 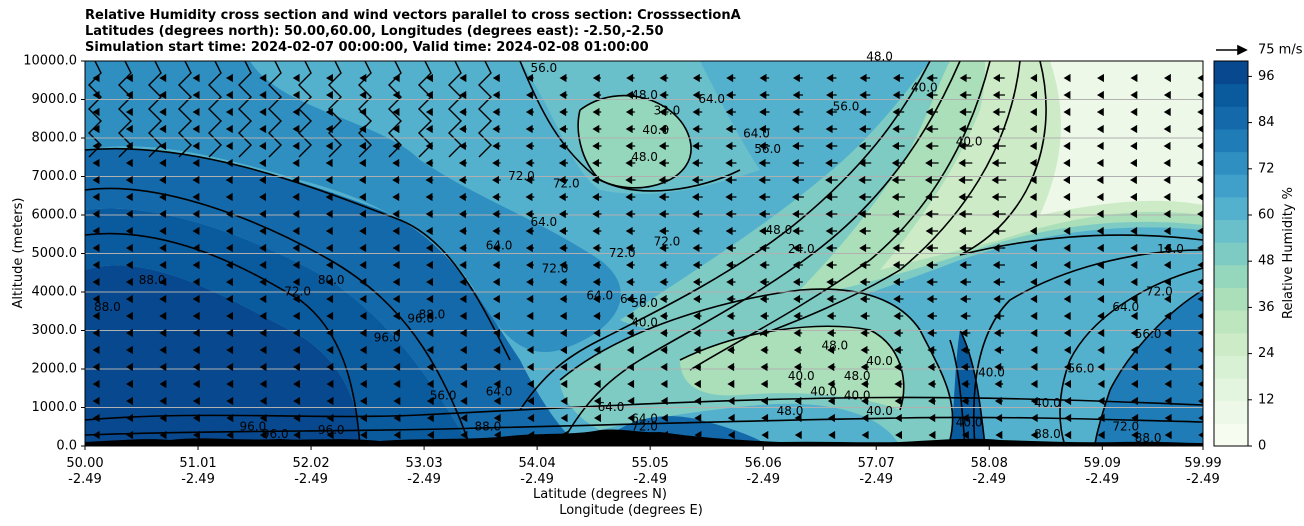 What do you see at coordinates (1266, 307) in the screenshot?
I see `colorbar-tick-label: 36` at bounding box center [1266, 307].